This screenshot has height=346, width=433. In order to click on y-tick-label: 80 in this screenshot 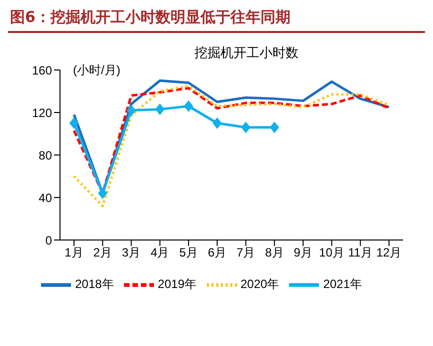, I will do `click(45, 155)`.